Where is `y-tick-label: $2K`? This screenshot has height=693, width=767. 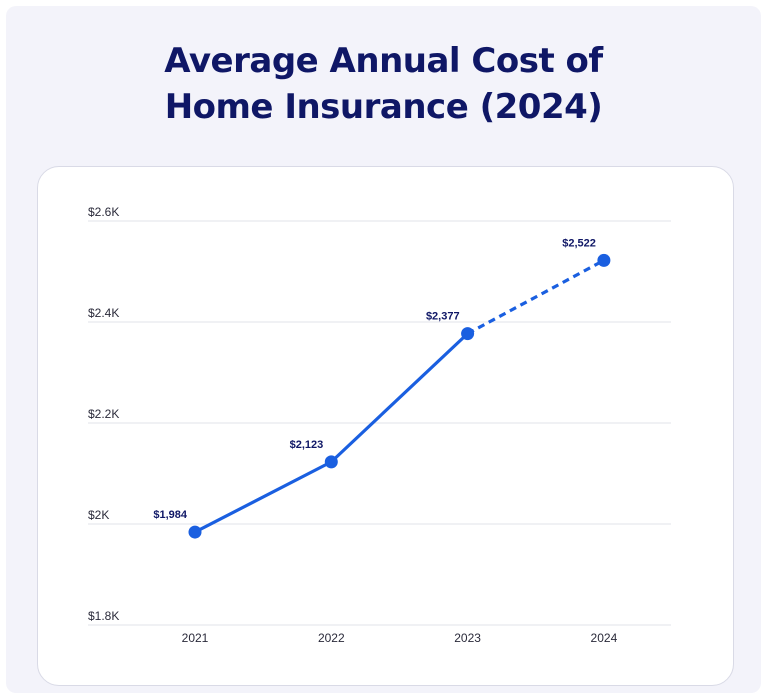
y-tick-label: $2K is located at coordinates (98, 515).